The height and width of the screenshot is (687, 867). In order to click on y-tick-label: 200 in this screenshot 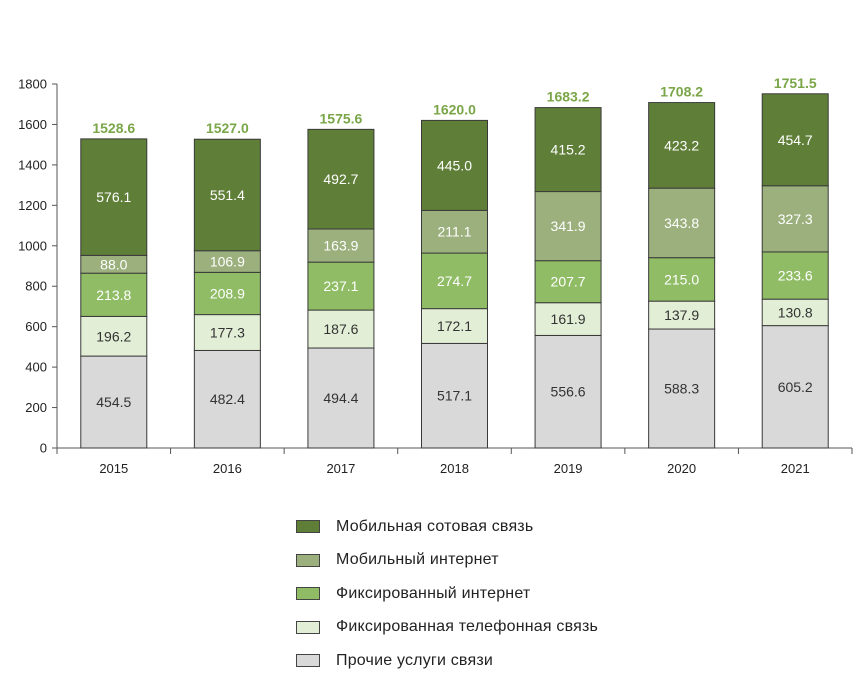, I will do `click(36, 407)`.